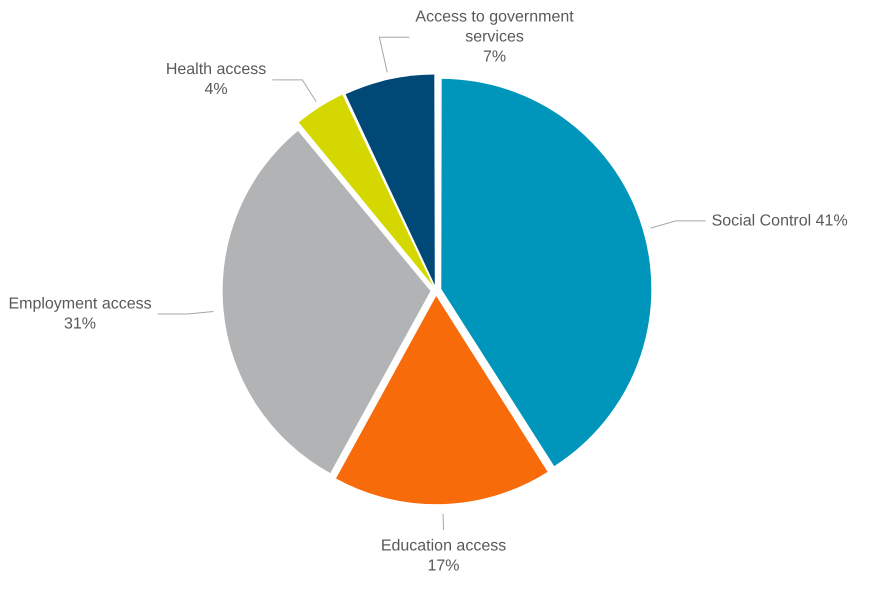 This screenshot has width=872, height=593. What do you see at coordinates (443, 545) in the screenshot?
I see `slice-label: Education access` at bounding box center [443, 545].